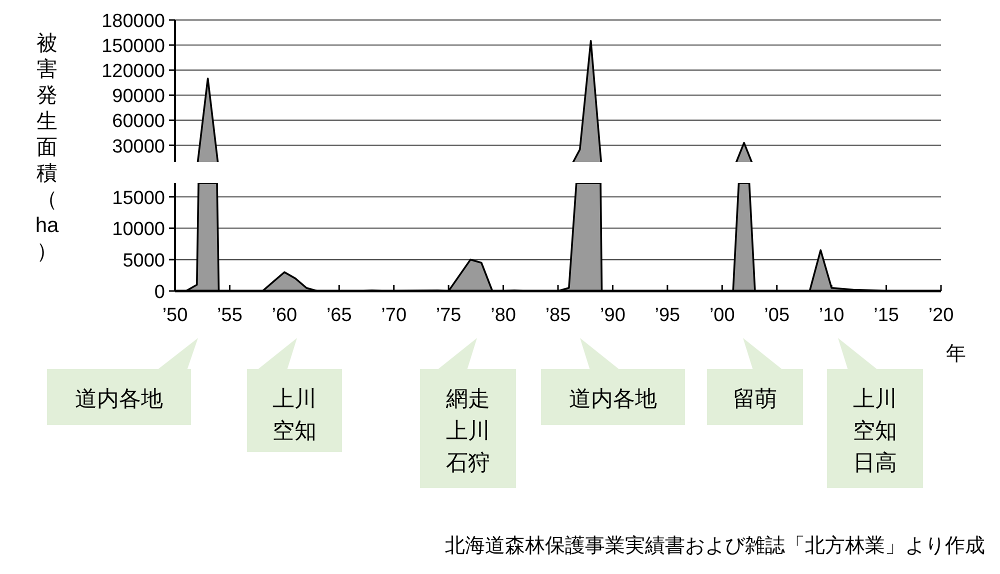 The image size is (1000, 574). Describe the element at coordinates (159, 292) in the screenshot. I see `y-tick-label: 0` at that location.